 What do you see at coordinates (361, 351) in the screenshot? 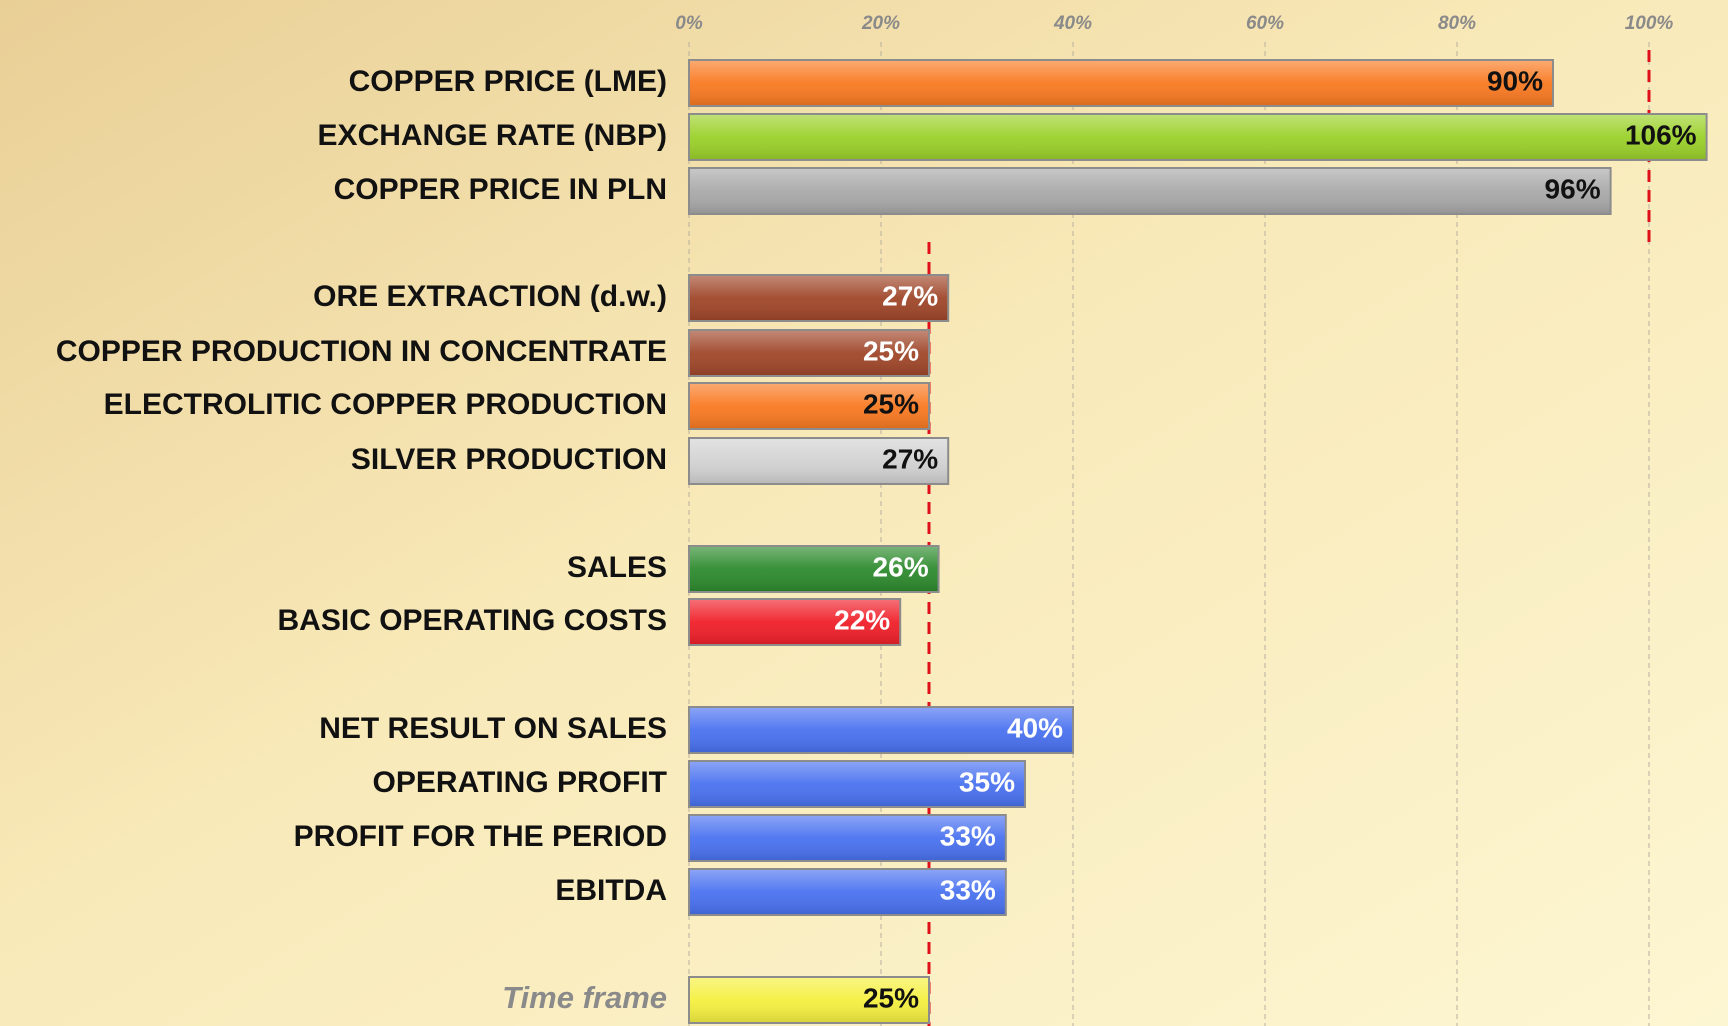
I see `category-label: COPPER PRODUCTION IN CONCENTRATE` at bounding box center [361, 351].